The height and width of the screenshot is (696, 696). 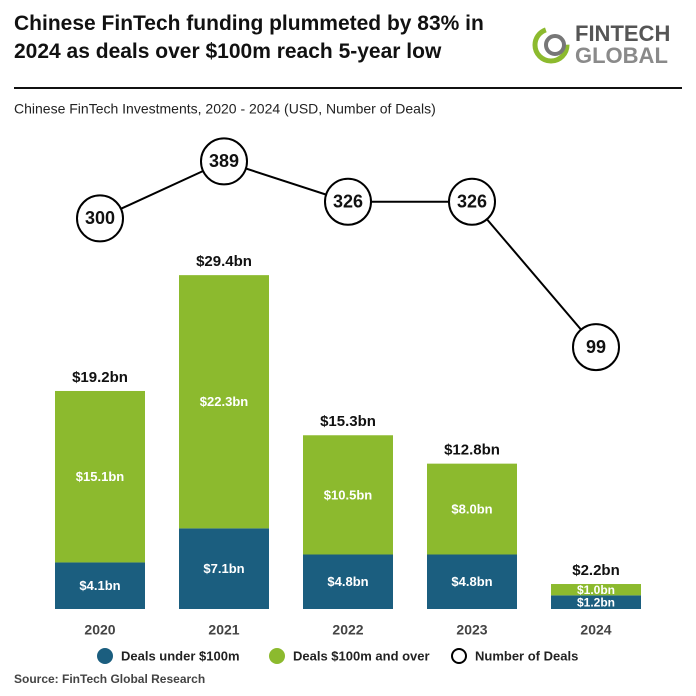 What do you see at coordinates (361, 655) in the screenshot?
I see `legend-label: Deals $100m and over` at bounding box center [361, 655].